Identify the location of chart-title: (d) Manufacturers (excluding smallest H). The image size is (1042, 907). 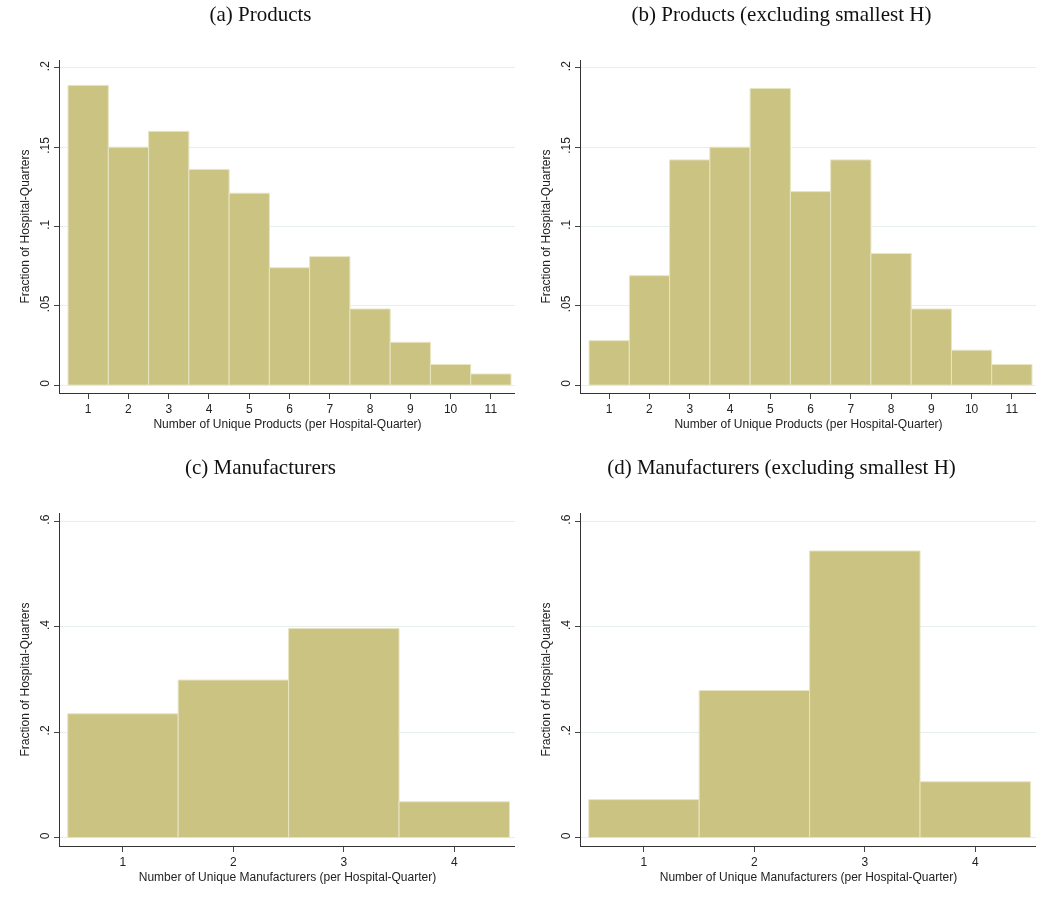
(781, 467).